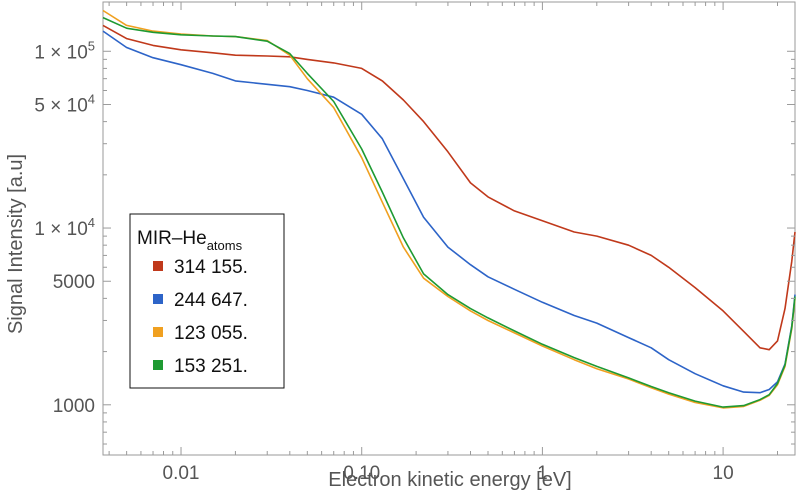  What do you see at coordinates (211, 333) in the screenshot?
I see `legend-label: 123 055.` at bounding box center [211, 333].